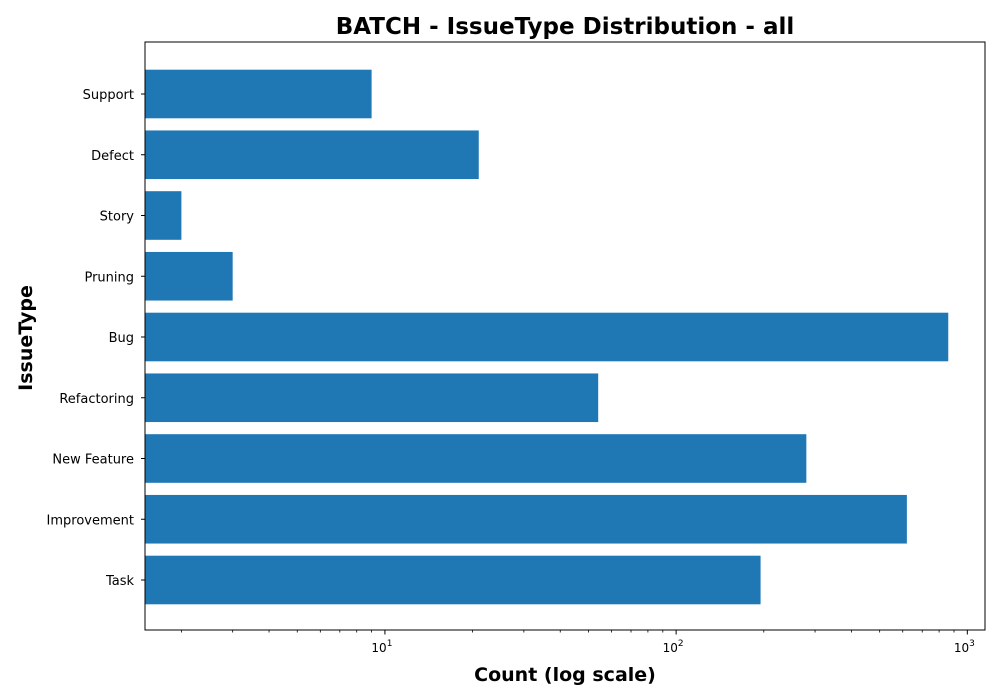  I want to click on y-tick-label-new-feature: New Feature, so click(93, 460).